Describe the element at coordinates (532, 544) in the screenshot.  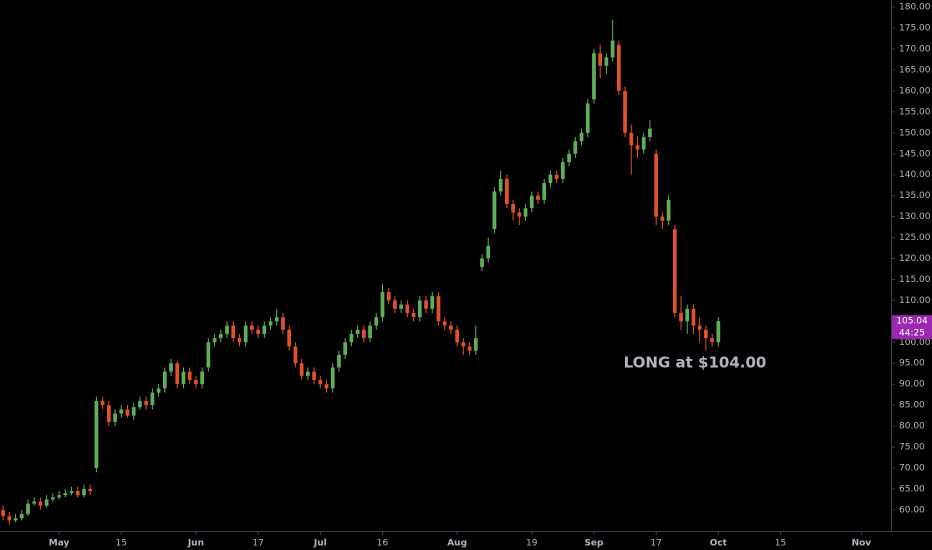
I see `x-tick-label: 19` at that location.